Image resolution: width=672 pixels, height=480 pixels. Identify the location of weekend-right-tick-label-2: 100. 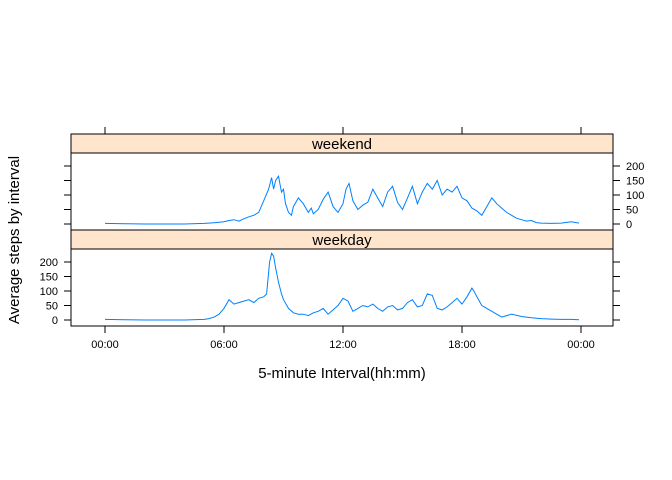
(635, 196).